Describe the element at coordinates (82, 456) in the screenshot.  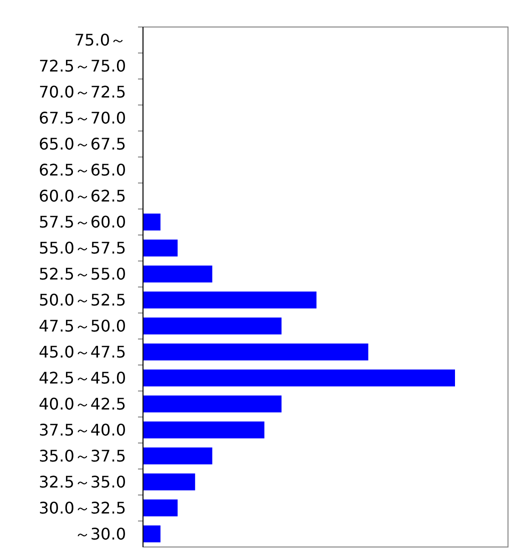
I see `y-tick-label: 35.0～37.5` at that location.